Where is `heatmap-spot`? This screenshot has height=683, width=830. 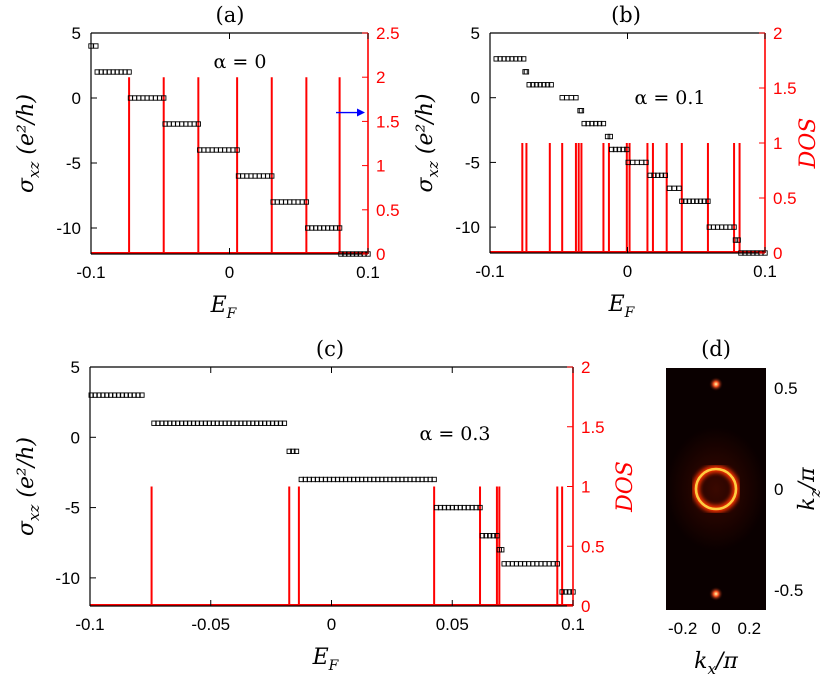 heatmap-spot is located at coordinates (716, 384).